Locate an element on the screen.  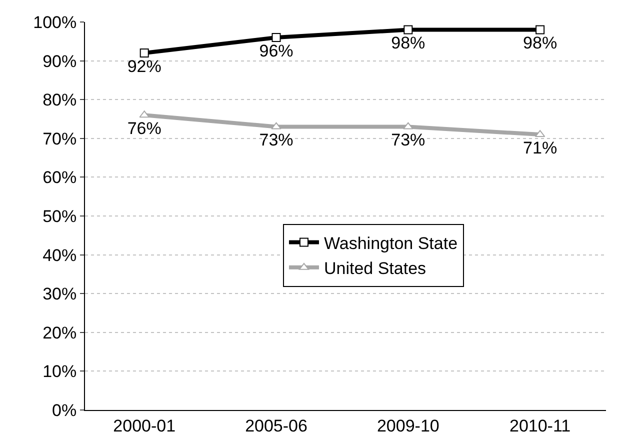
x-tick-label: 2000-01 is located at coordinates (144, 426).